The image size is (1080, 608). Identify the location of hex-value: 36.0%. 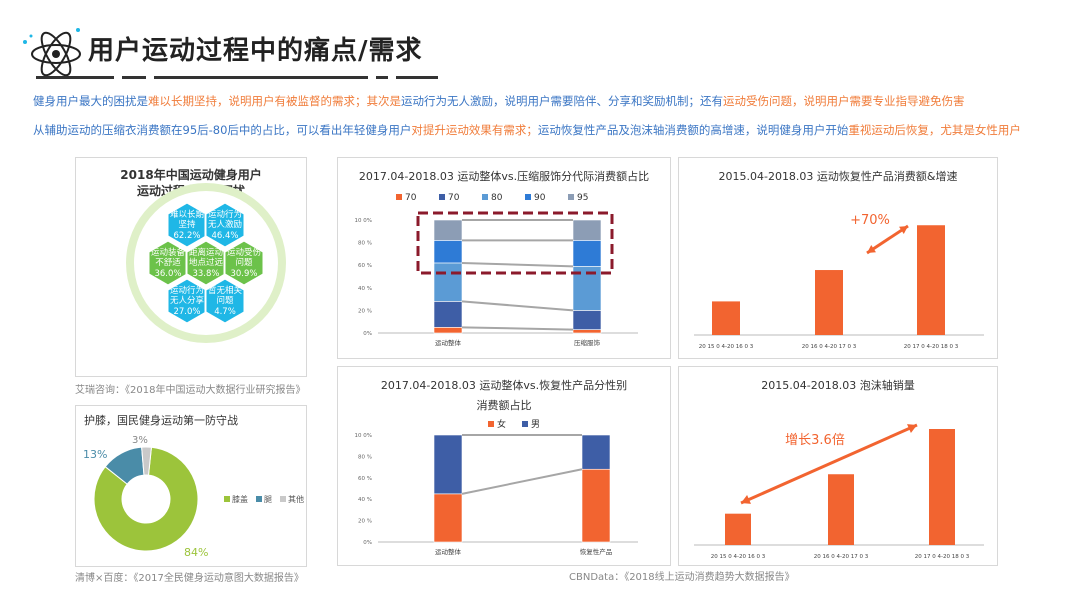
(167, 274).